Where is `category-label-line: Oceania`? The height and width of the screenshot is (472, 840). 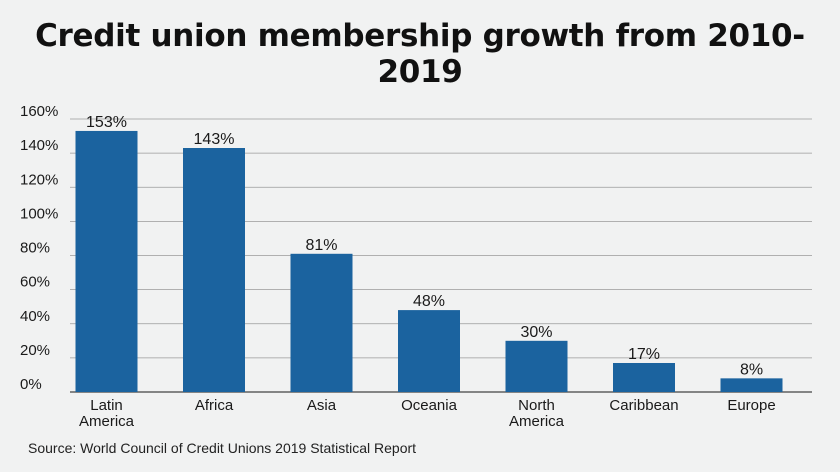 category-label-line: Oceania is located at coordinates (429, 405).